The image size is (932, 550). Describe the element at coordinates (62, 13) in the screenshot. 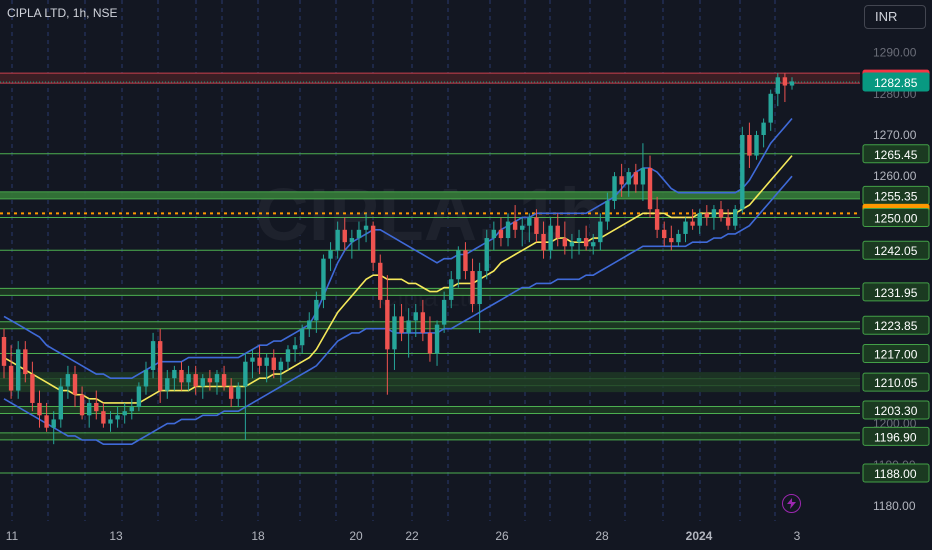

I see `symbol-title: CIPLA LTD, 1h, NSE` at that location.